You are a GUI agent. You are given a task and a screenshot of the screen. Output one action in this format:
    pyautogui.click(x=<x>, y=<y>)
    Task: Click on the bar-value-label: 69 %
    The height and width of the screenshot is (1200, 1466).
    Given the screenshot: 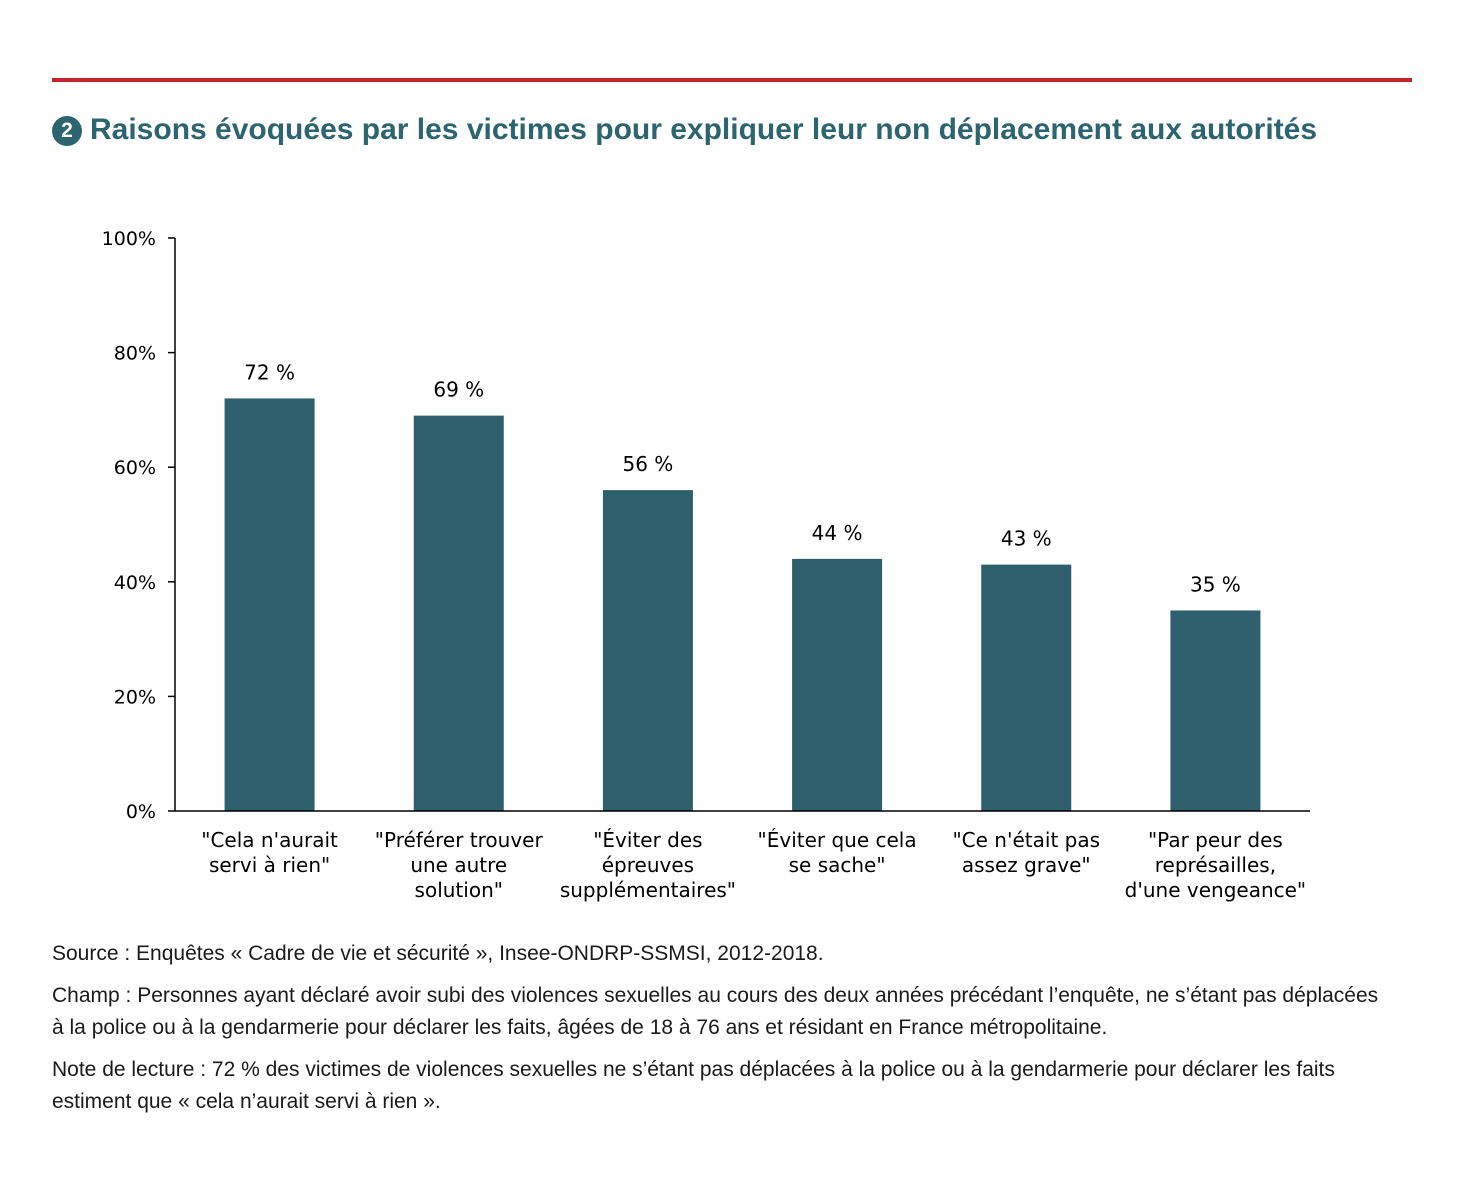 What is the action you would take?
    pyautogui.click(x=458, y=390)
    